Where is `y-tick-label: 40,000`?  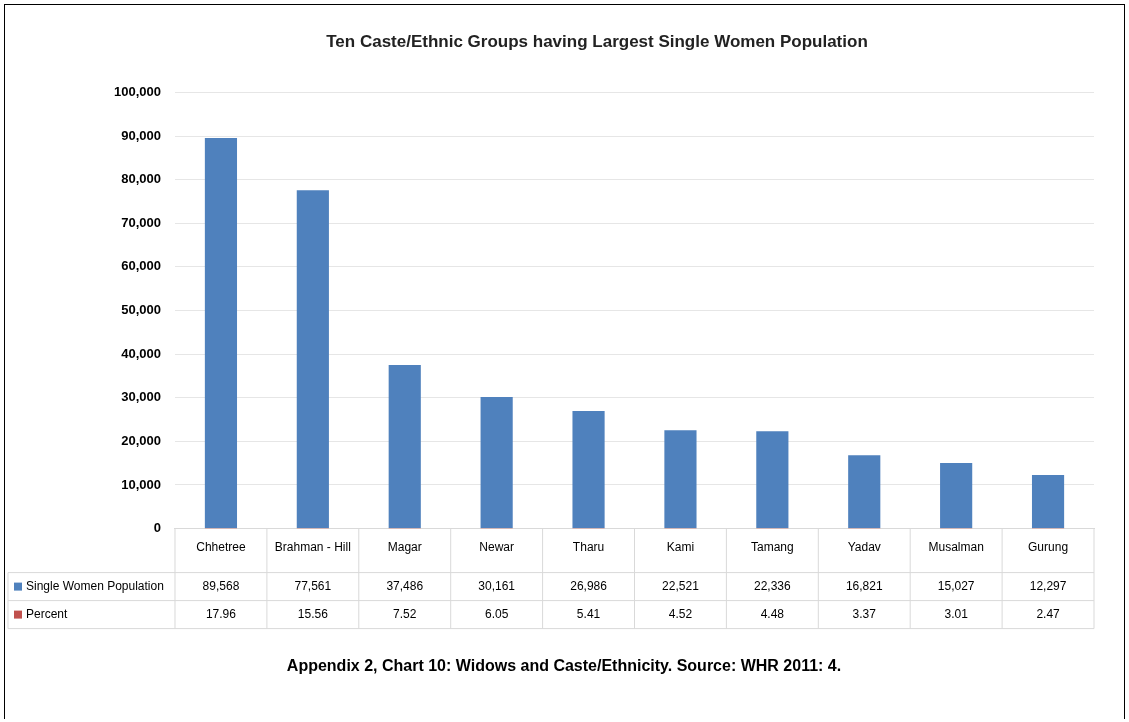 y-tick-label: 40,000 is located at coordinates (141, 353).